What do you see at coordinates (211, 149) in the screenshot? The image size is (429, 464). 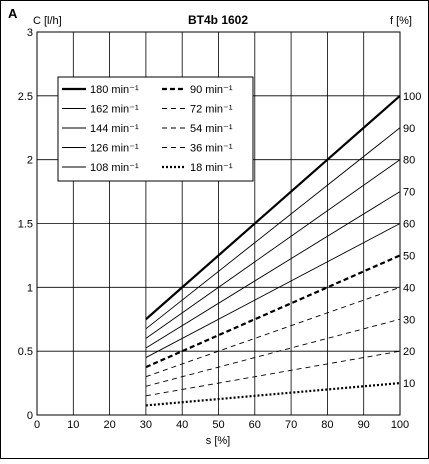 I see `legend-entry: 36 min⁻¹` at bounding box center [211, 149].